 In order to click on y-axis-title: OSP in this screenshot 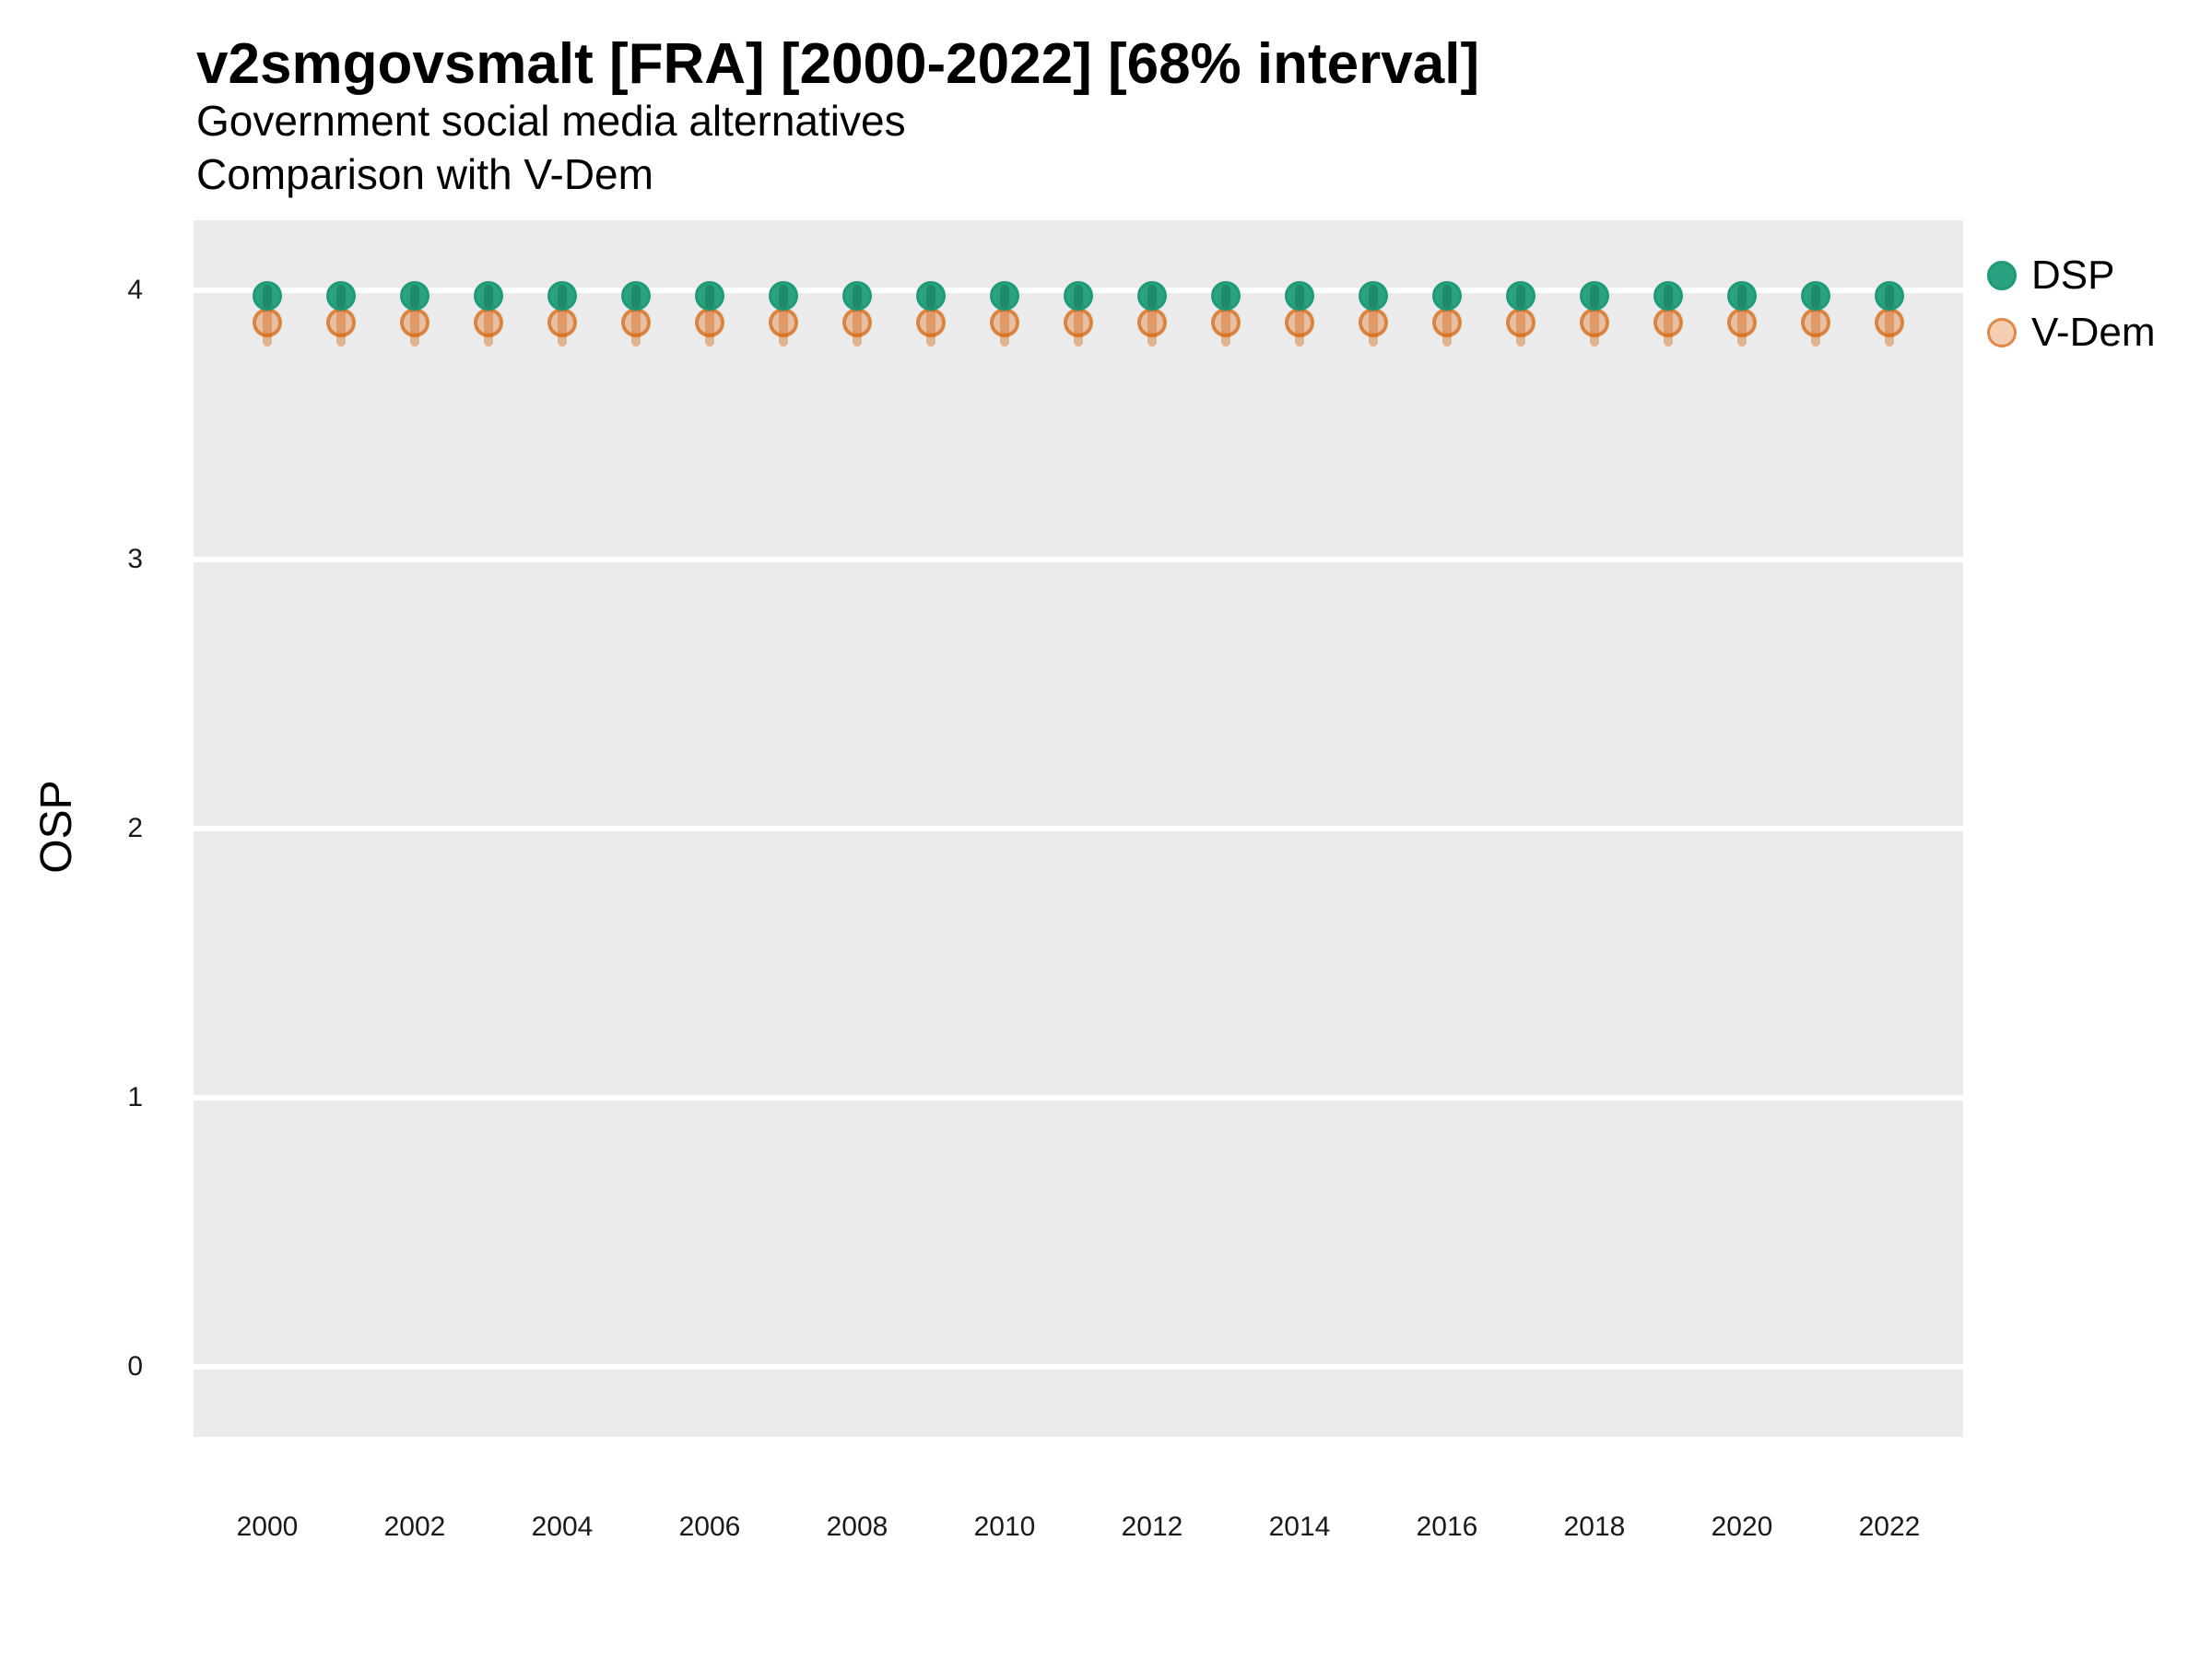, I will do `click(56, 827)`.